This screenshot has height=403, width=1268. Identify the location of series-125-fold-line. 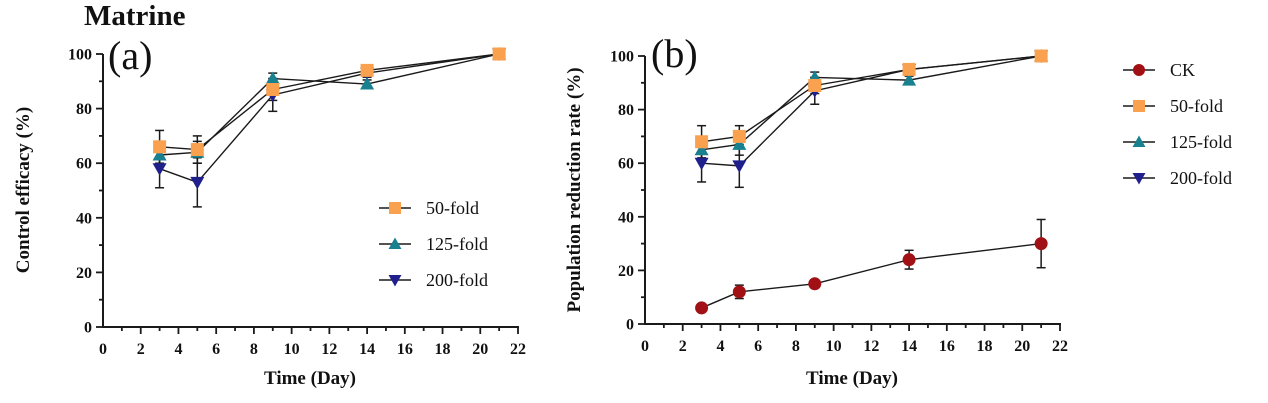
(871, 103).